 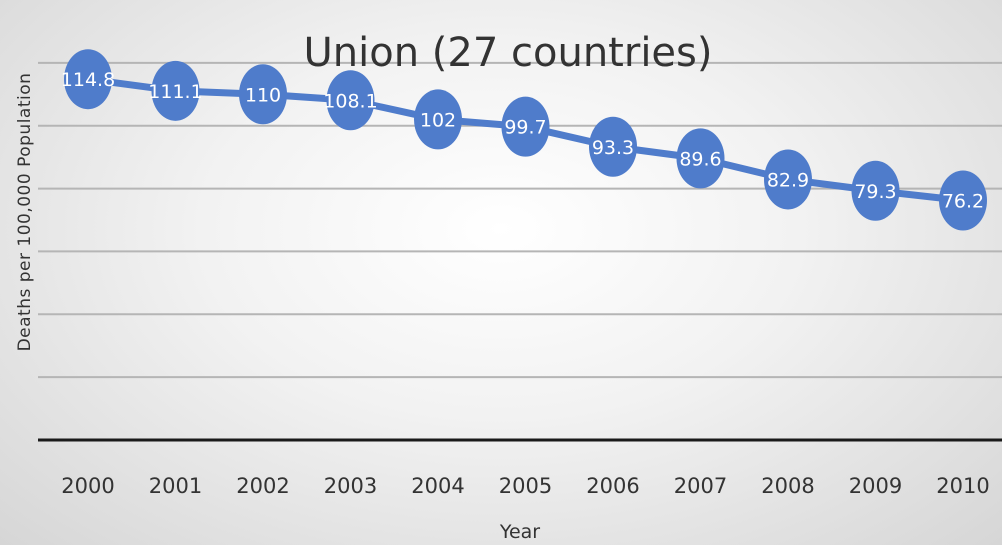 What do you see at coordinates (175, 486) in the screenshot?
I see `x-tick-label: 2001` at bounding box center [175, 486].